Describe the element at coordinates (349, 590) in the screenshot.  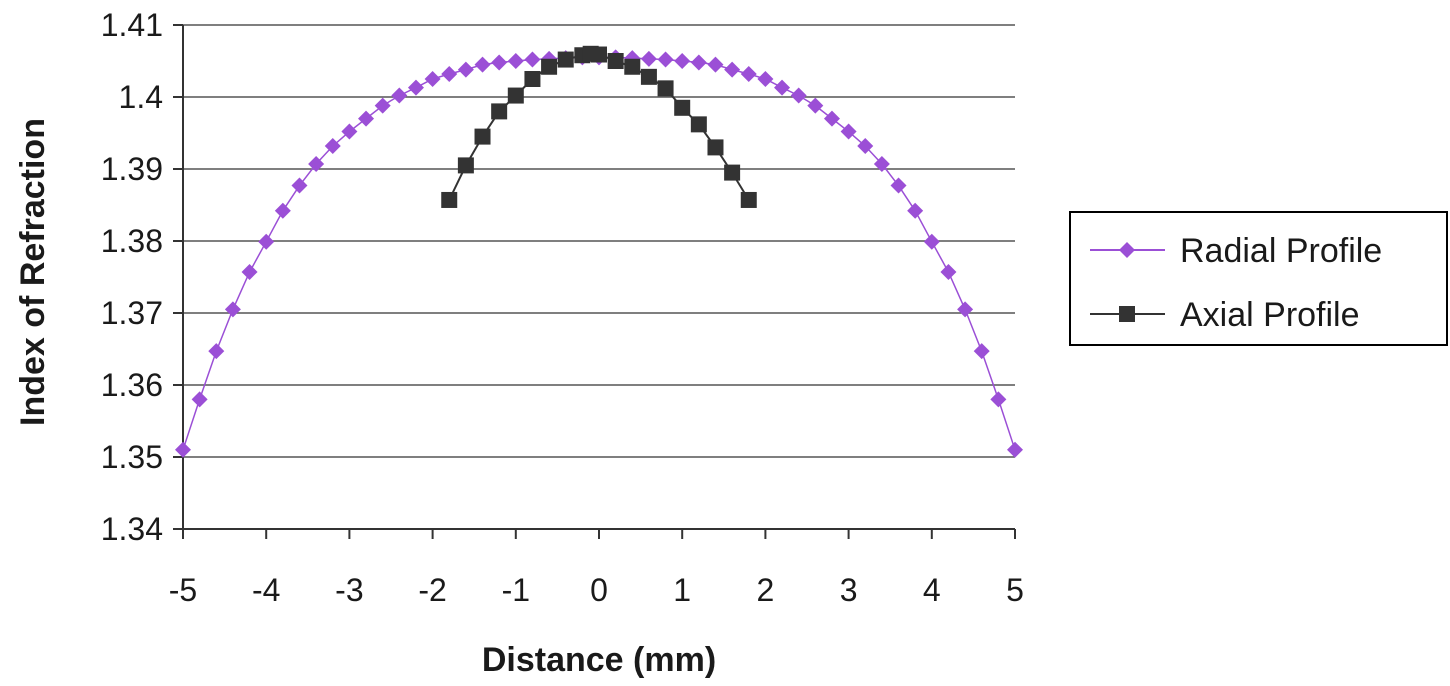
I see `x-tick-label: -3` at that location.